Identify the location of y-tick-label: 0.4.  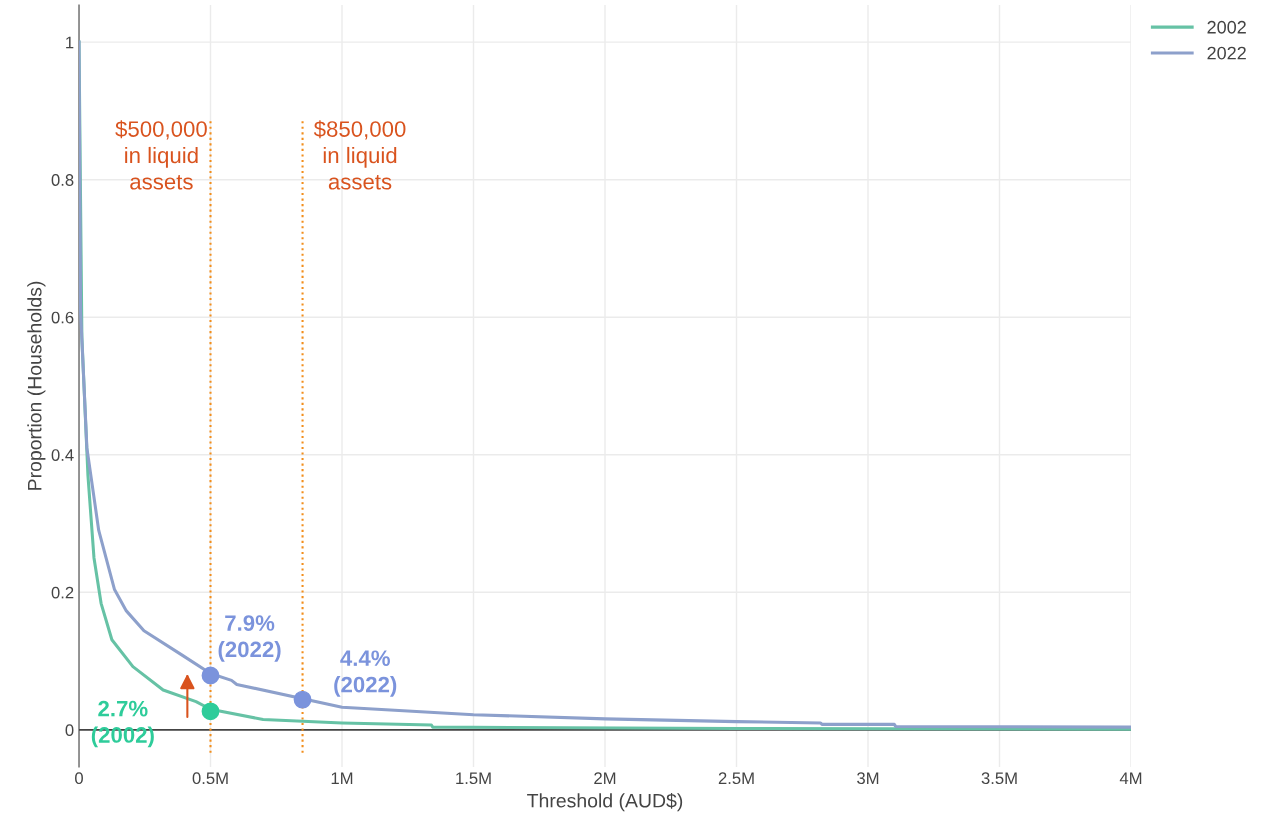
(62, 455).